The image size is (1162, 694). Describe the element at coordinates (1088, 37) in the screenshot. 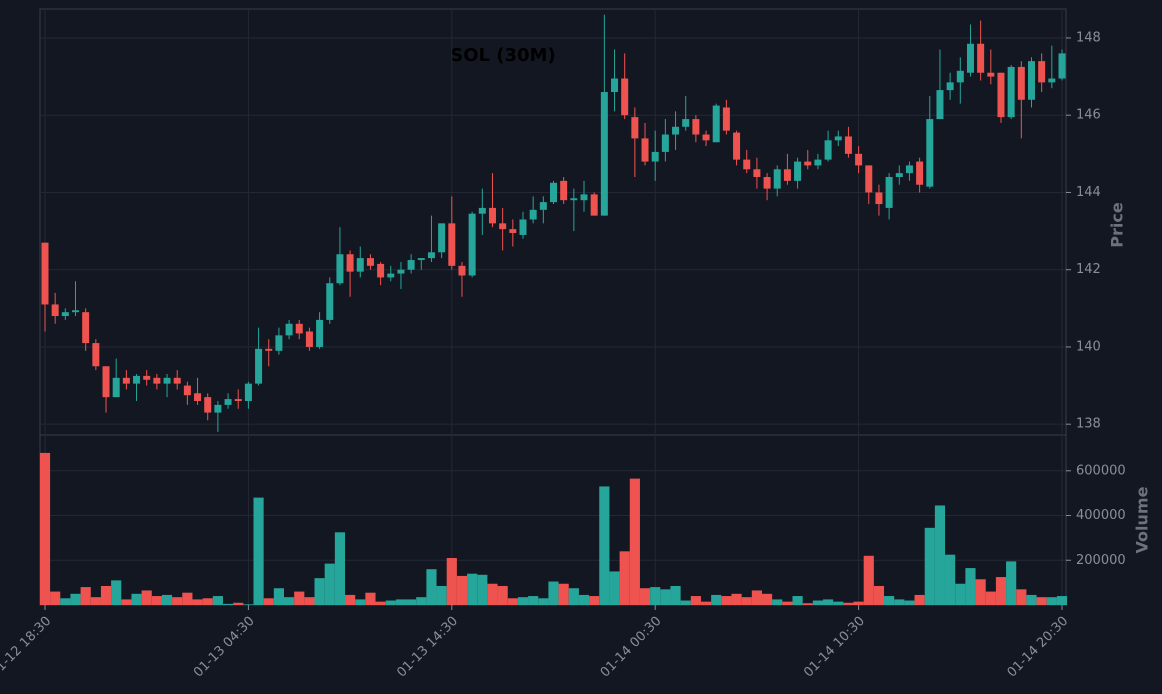

I see `y-tick-label: 148` at that location.